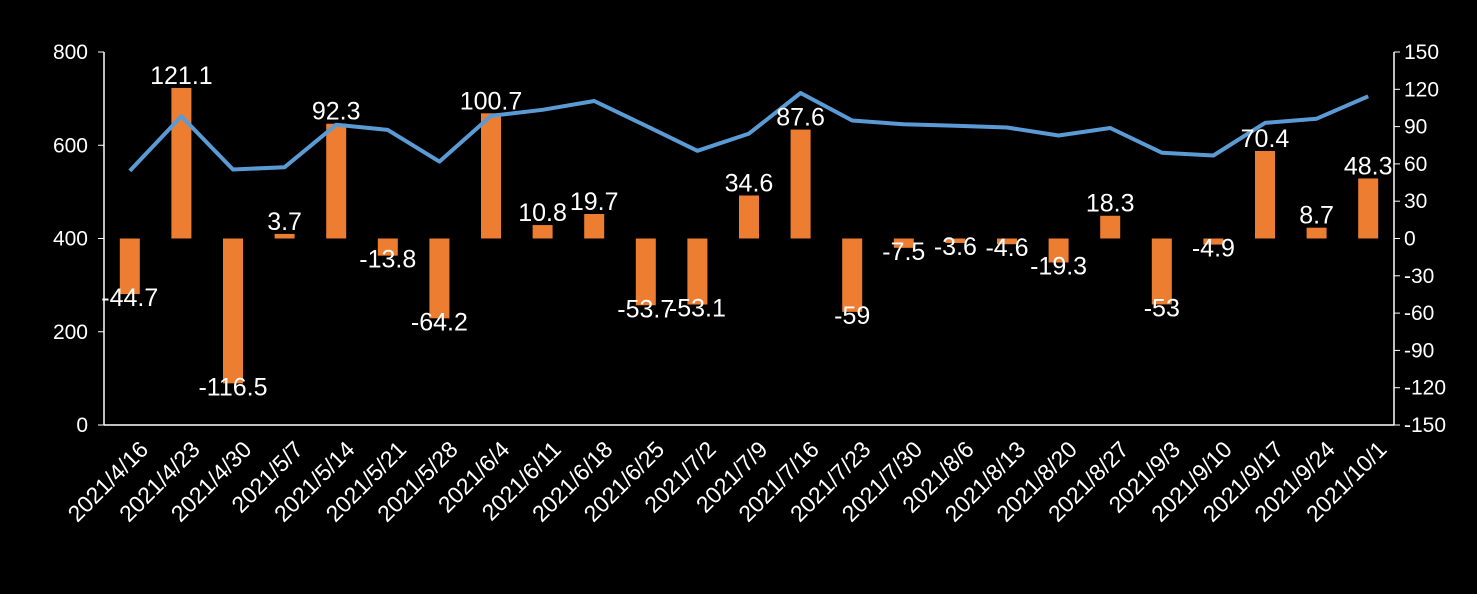 This screenshot has width=1477, height=594. Describe the element at coordinates (336, 112) in the screenshot. I see `bar-data-label: 92.3` at that location.